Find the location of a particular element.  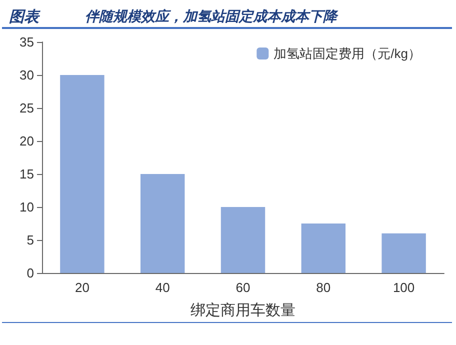

y-tick-label: 10 is located at coordinates (27, 207).